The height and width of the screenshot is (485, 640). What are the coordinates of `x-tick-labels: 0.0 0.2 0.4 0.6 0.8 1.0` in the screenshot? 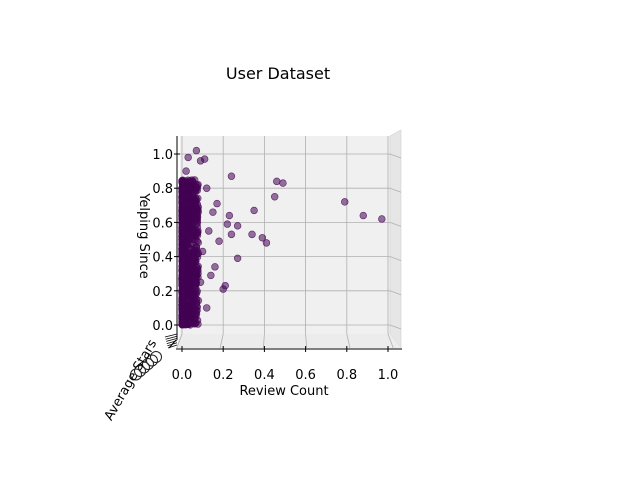 It's located at (285, 375).